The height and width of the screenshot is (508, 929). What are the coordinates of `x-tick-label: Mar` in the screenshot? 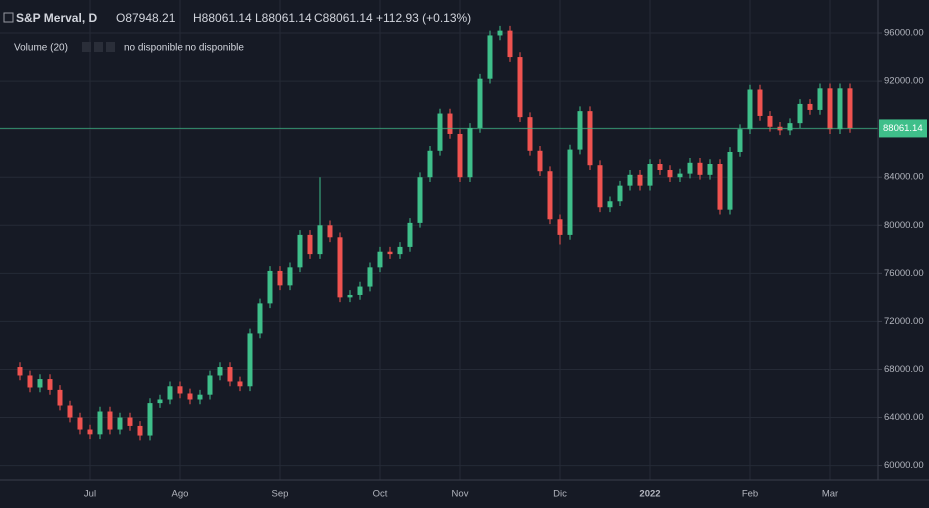 It's located at (830, 494).